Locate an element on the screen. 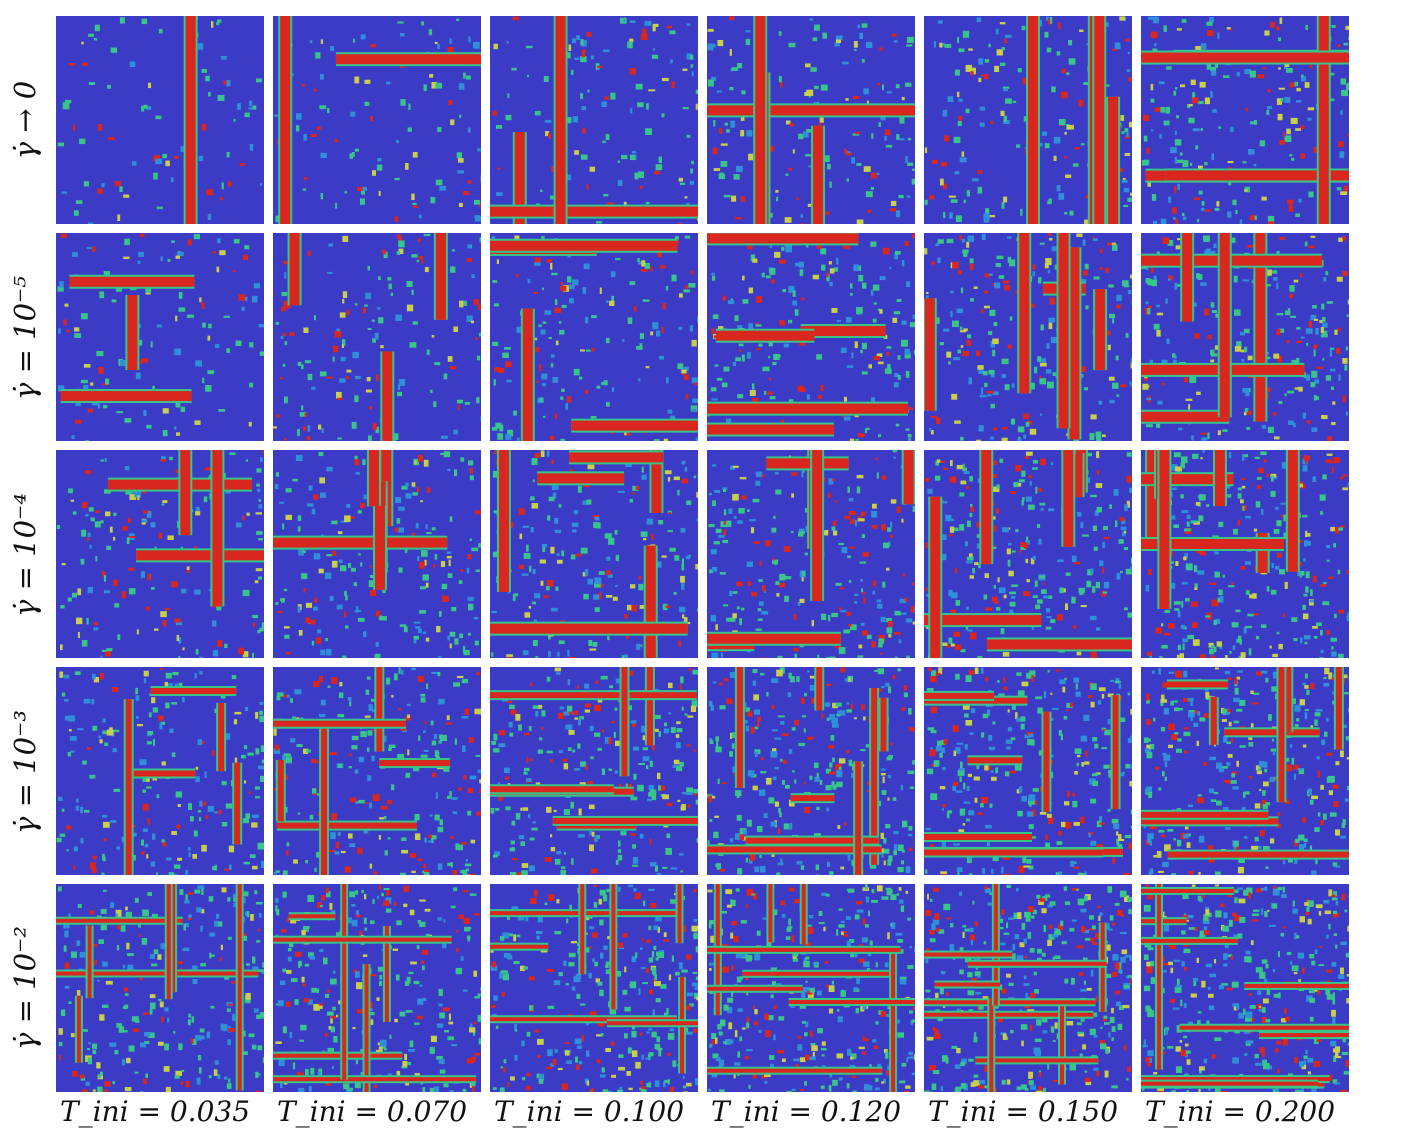  row-label-rate-1e-3: γ̇ = 10⁻³ is located at coordinates (25, 772).